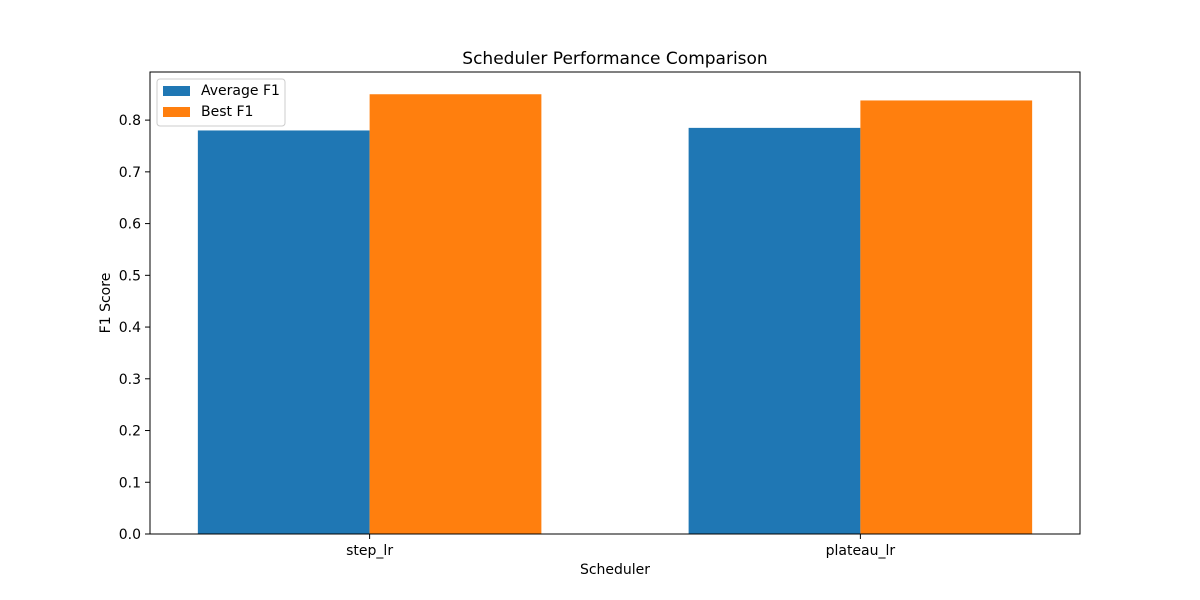  What do you see at coordinates (774, 331) in the screenshot?
I see `bar-average-f1-plateau_lr` at bounding box center [774, 331].